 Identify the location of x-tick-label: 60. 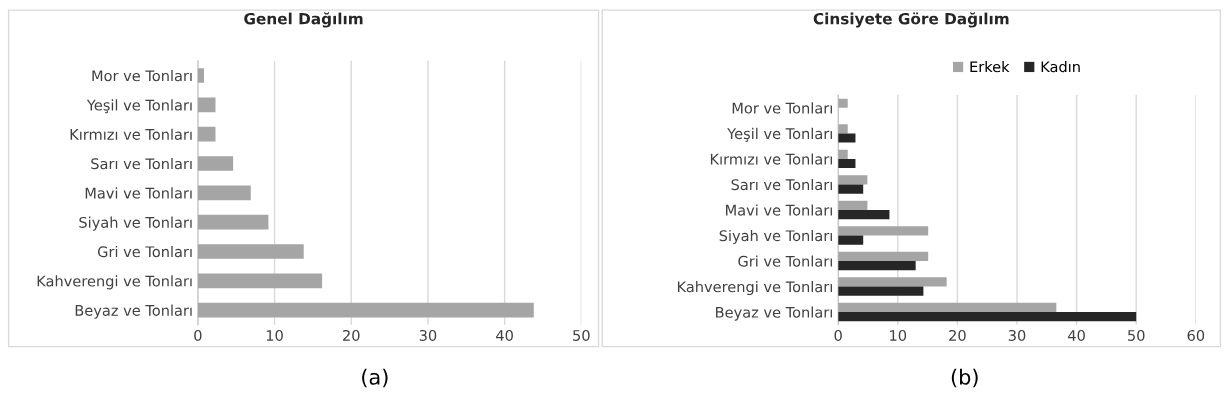
(1196, 335).